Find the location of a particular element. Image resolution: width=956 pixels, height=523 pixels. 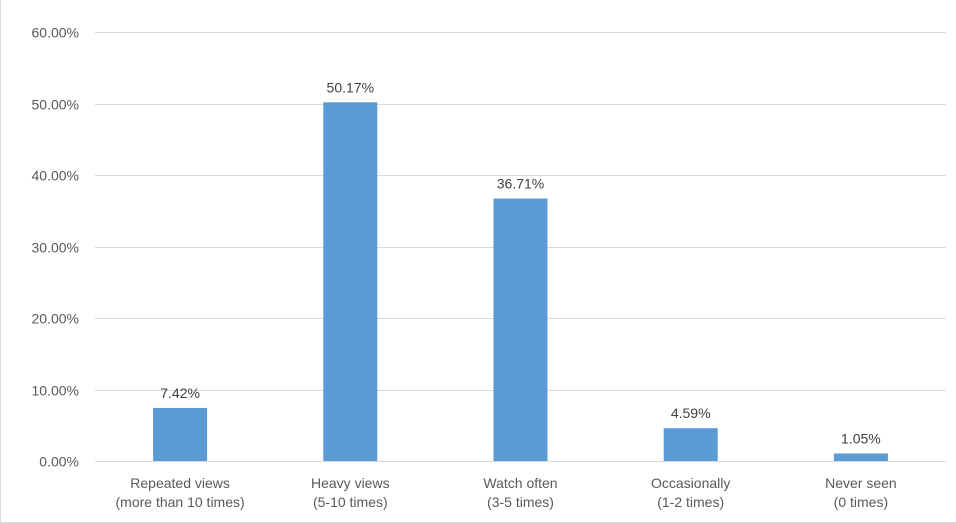

y-tick-label: 50.00% is located at coordinates (55, 105).